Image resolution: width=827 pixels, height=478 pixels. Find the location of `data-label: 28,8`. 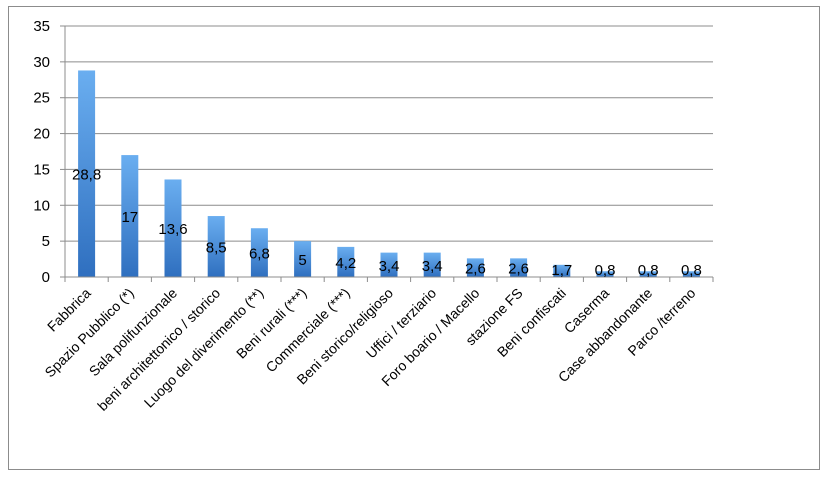

data-label: 28,8 is located at coordinates (86, 175).